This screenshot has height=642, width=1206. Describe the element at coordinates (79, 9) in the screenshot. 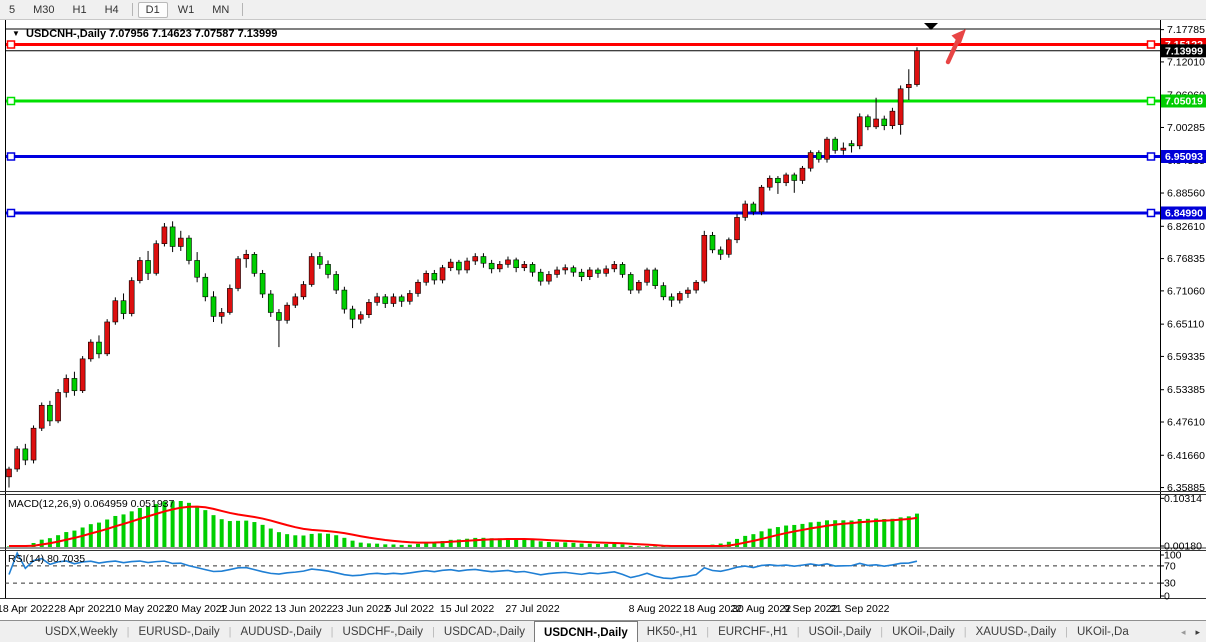

I see `timeframe-button-h1: H1` at that location.